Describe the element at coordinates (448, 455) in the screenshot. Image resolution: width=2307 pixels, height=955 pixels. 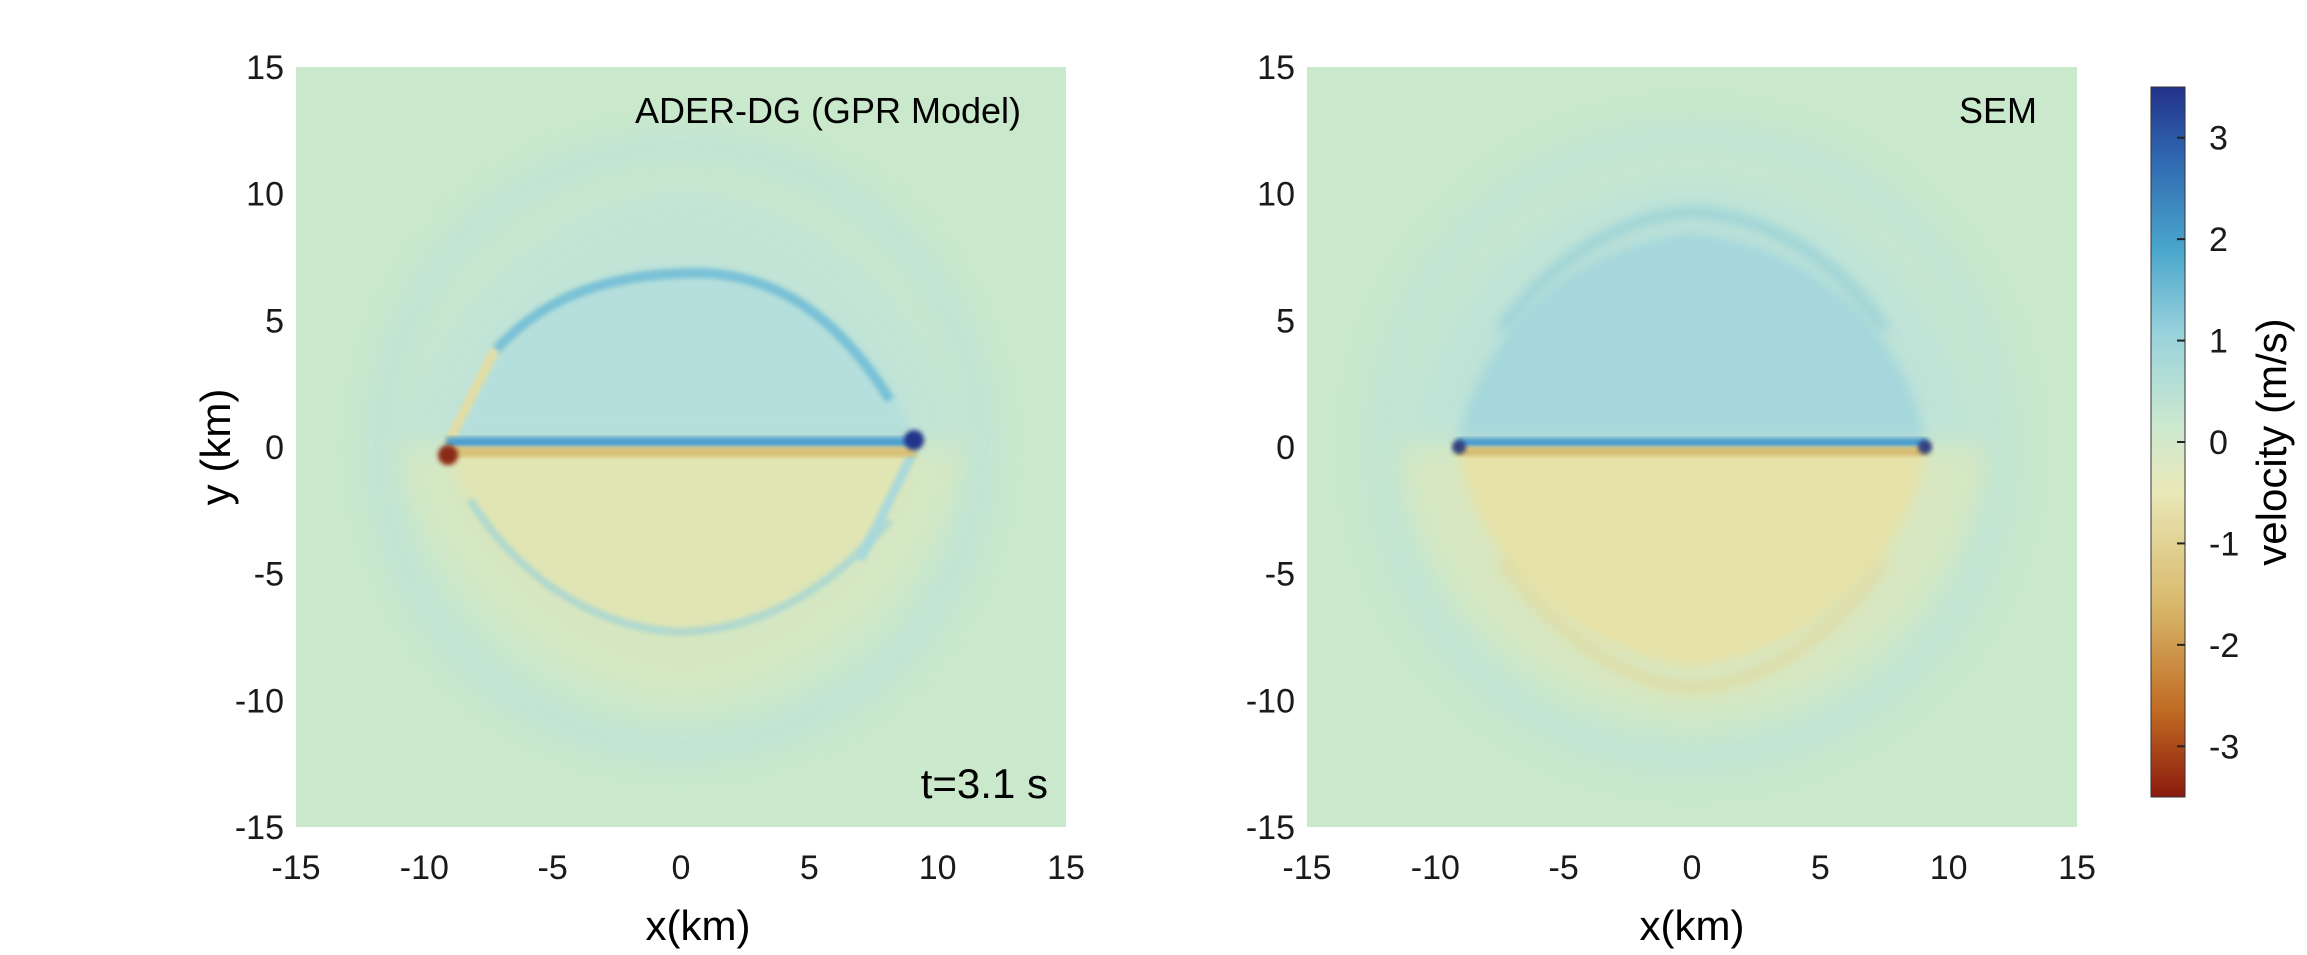
I see `left-tip-left` at that location.